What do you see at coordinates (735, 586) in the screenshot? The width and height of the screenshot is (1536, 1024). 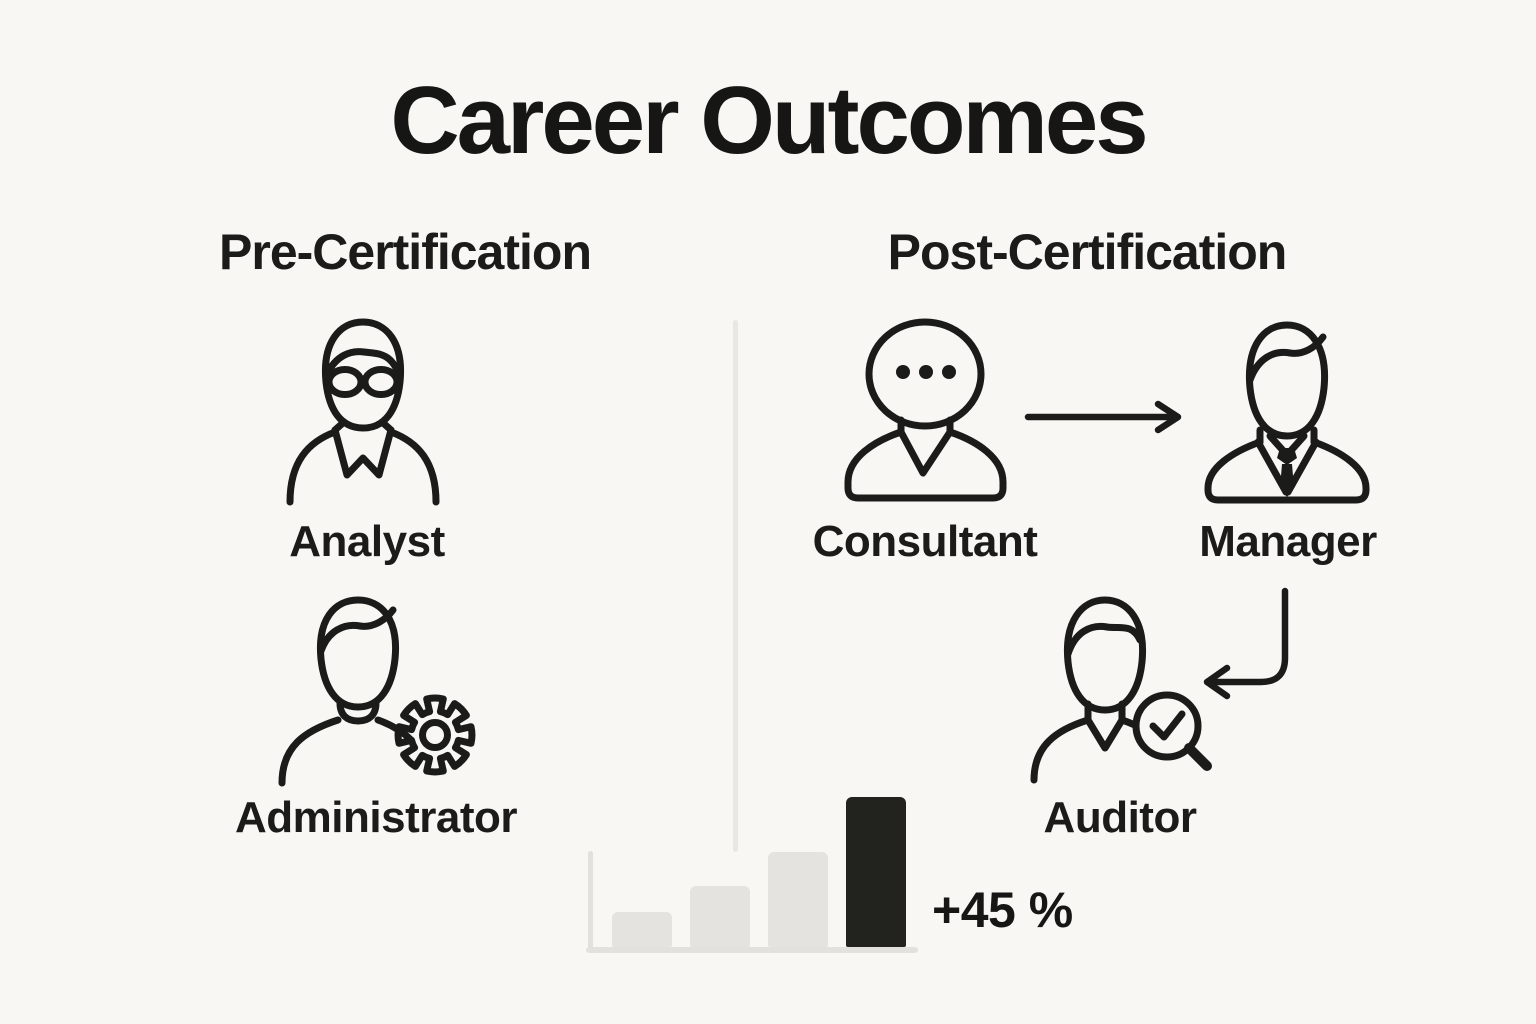 I see `column-divider` at bounding box center [735, 586].